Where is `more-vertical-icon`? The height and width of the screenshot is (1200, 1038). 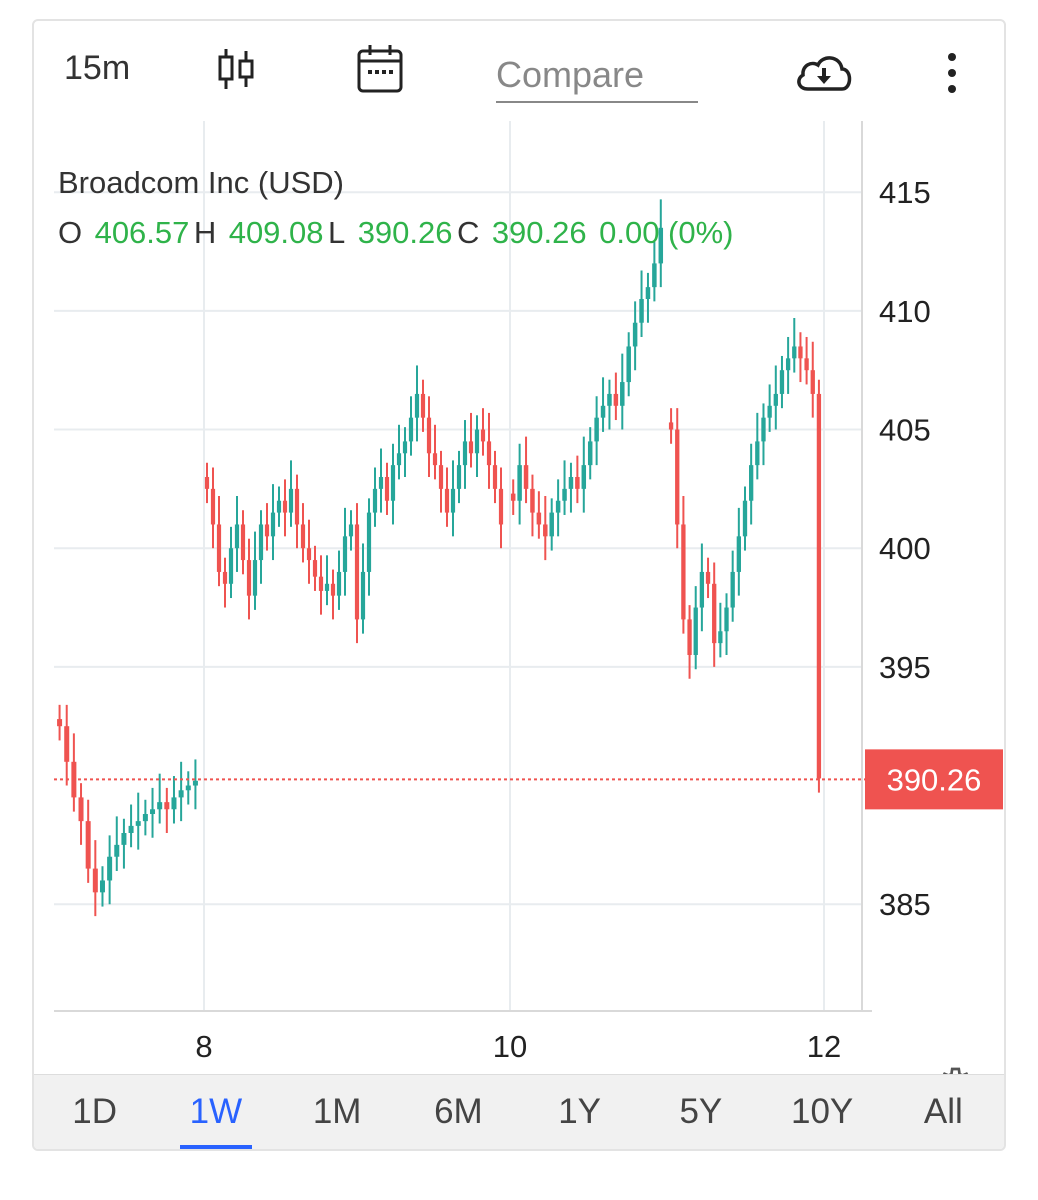 more-vertical-icon is located at coordinates (952, 73).